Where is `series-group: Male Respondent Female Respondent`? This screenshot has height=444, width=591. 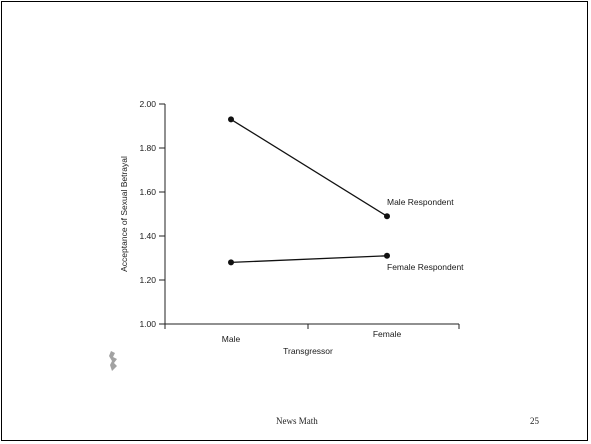 series-group: Male Respondent Female Respondent is located at coordinates (346, 194).